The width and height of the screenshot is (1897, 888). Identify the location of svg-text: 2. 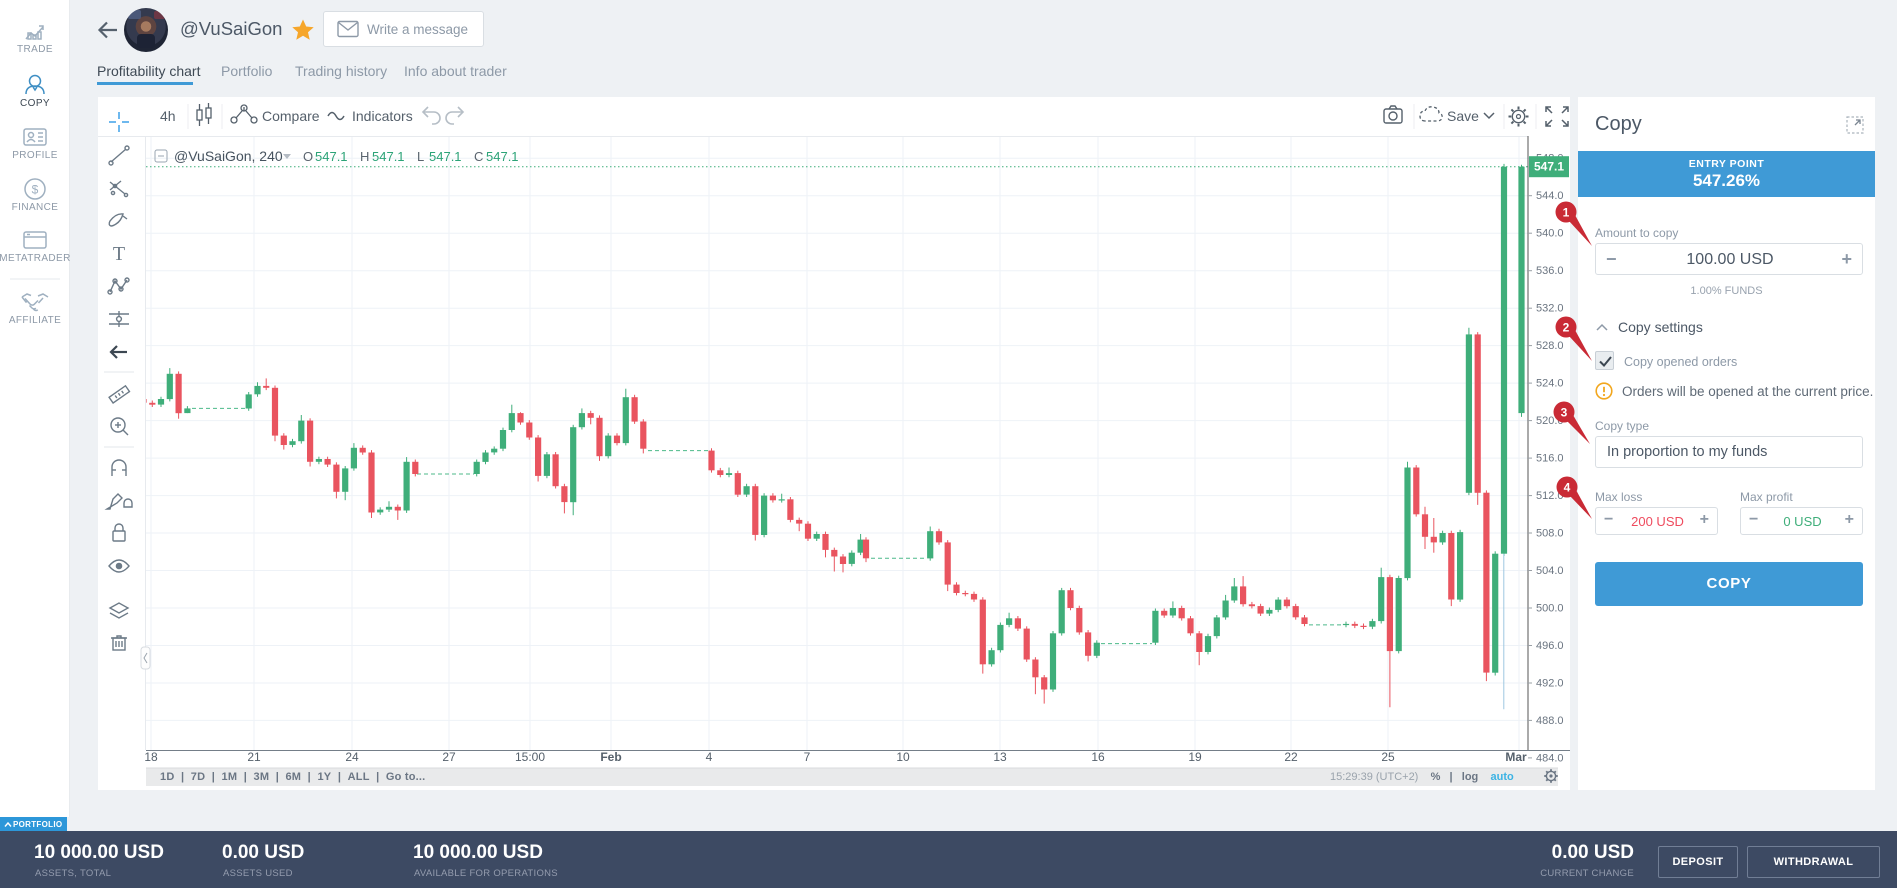
(1566, 328).